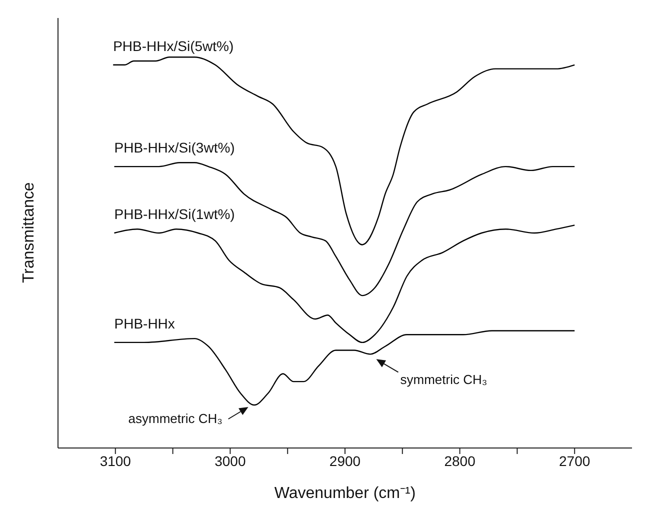  What do you see at coordinates (29, 232) in the screenshot?
I see `y-axis-title: Transmittance` at bounding box center [29, 232].